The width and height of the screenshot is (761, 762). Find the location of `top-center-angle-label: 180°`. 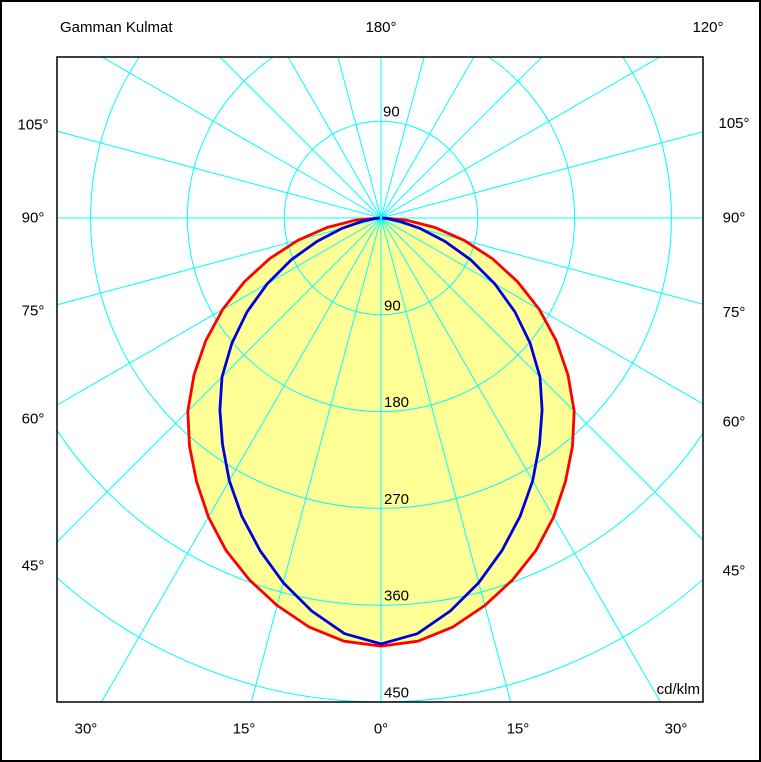

top-center-angle-label: 180° is located at coordinates (380, 27).